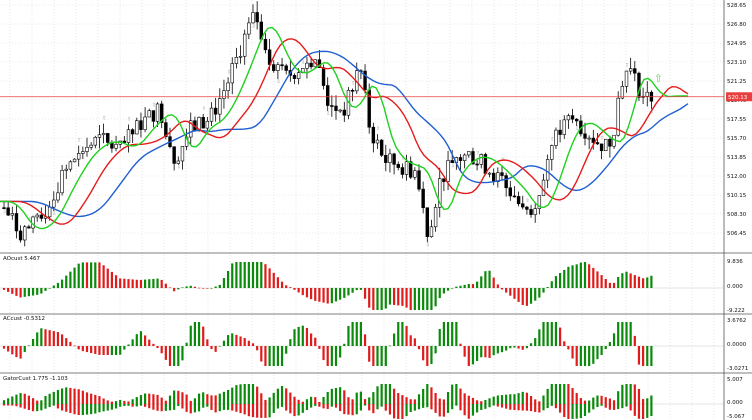 The width and height of the screenshot is (752, 420). I want to click on ac-indicator-pane, so click(362, 344).